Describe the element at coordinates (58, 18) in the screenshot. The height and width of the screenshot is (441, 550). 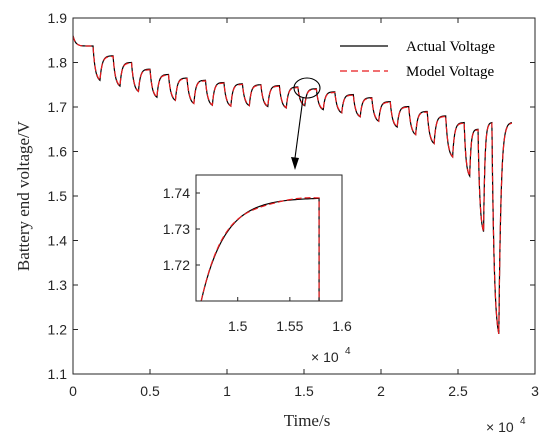
I see `y-tick-label: 1.9` at that location.